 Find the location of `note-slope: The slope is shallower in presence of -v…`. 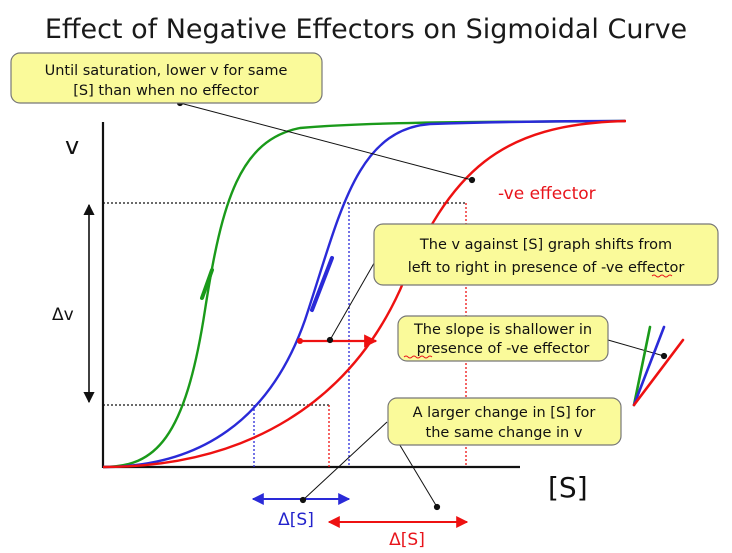

note-slope: The slope is shallower in presence of -v… is located at coordinates (503, 338).